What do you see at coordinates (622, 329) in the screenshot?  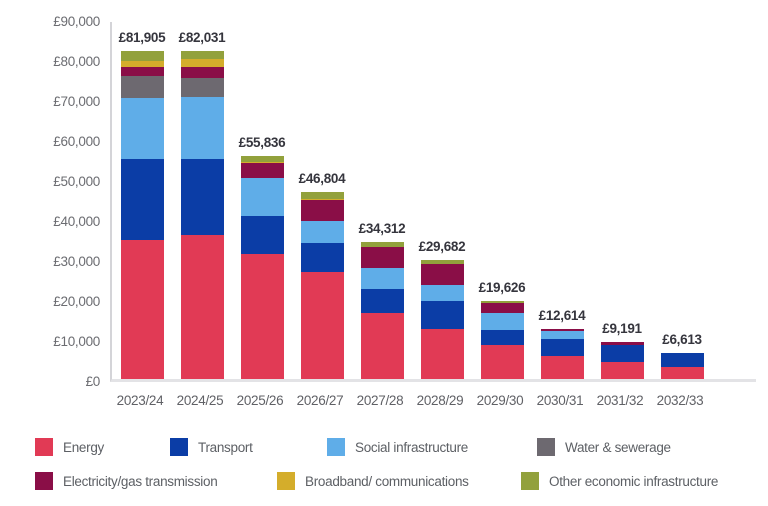 I see `bar-total-label: £9,191` at bounding box center [622, 329].